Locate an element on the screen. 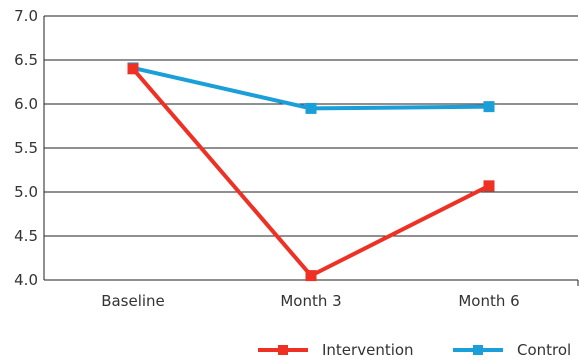  x-tick-label: Month 3 is located at coordinates (310, 301).